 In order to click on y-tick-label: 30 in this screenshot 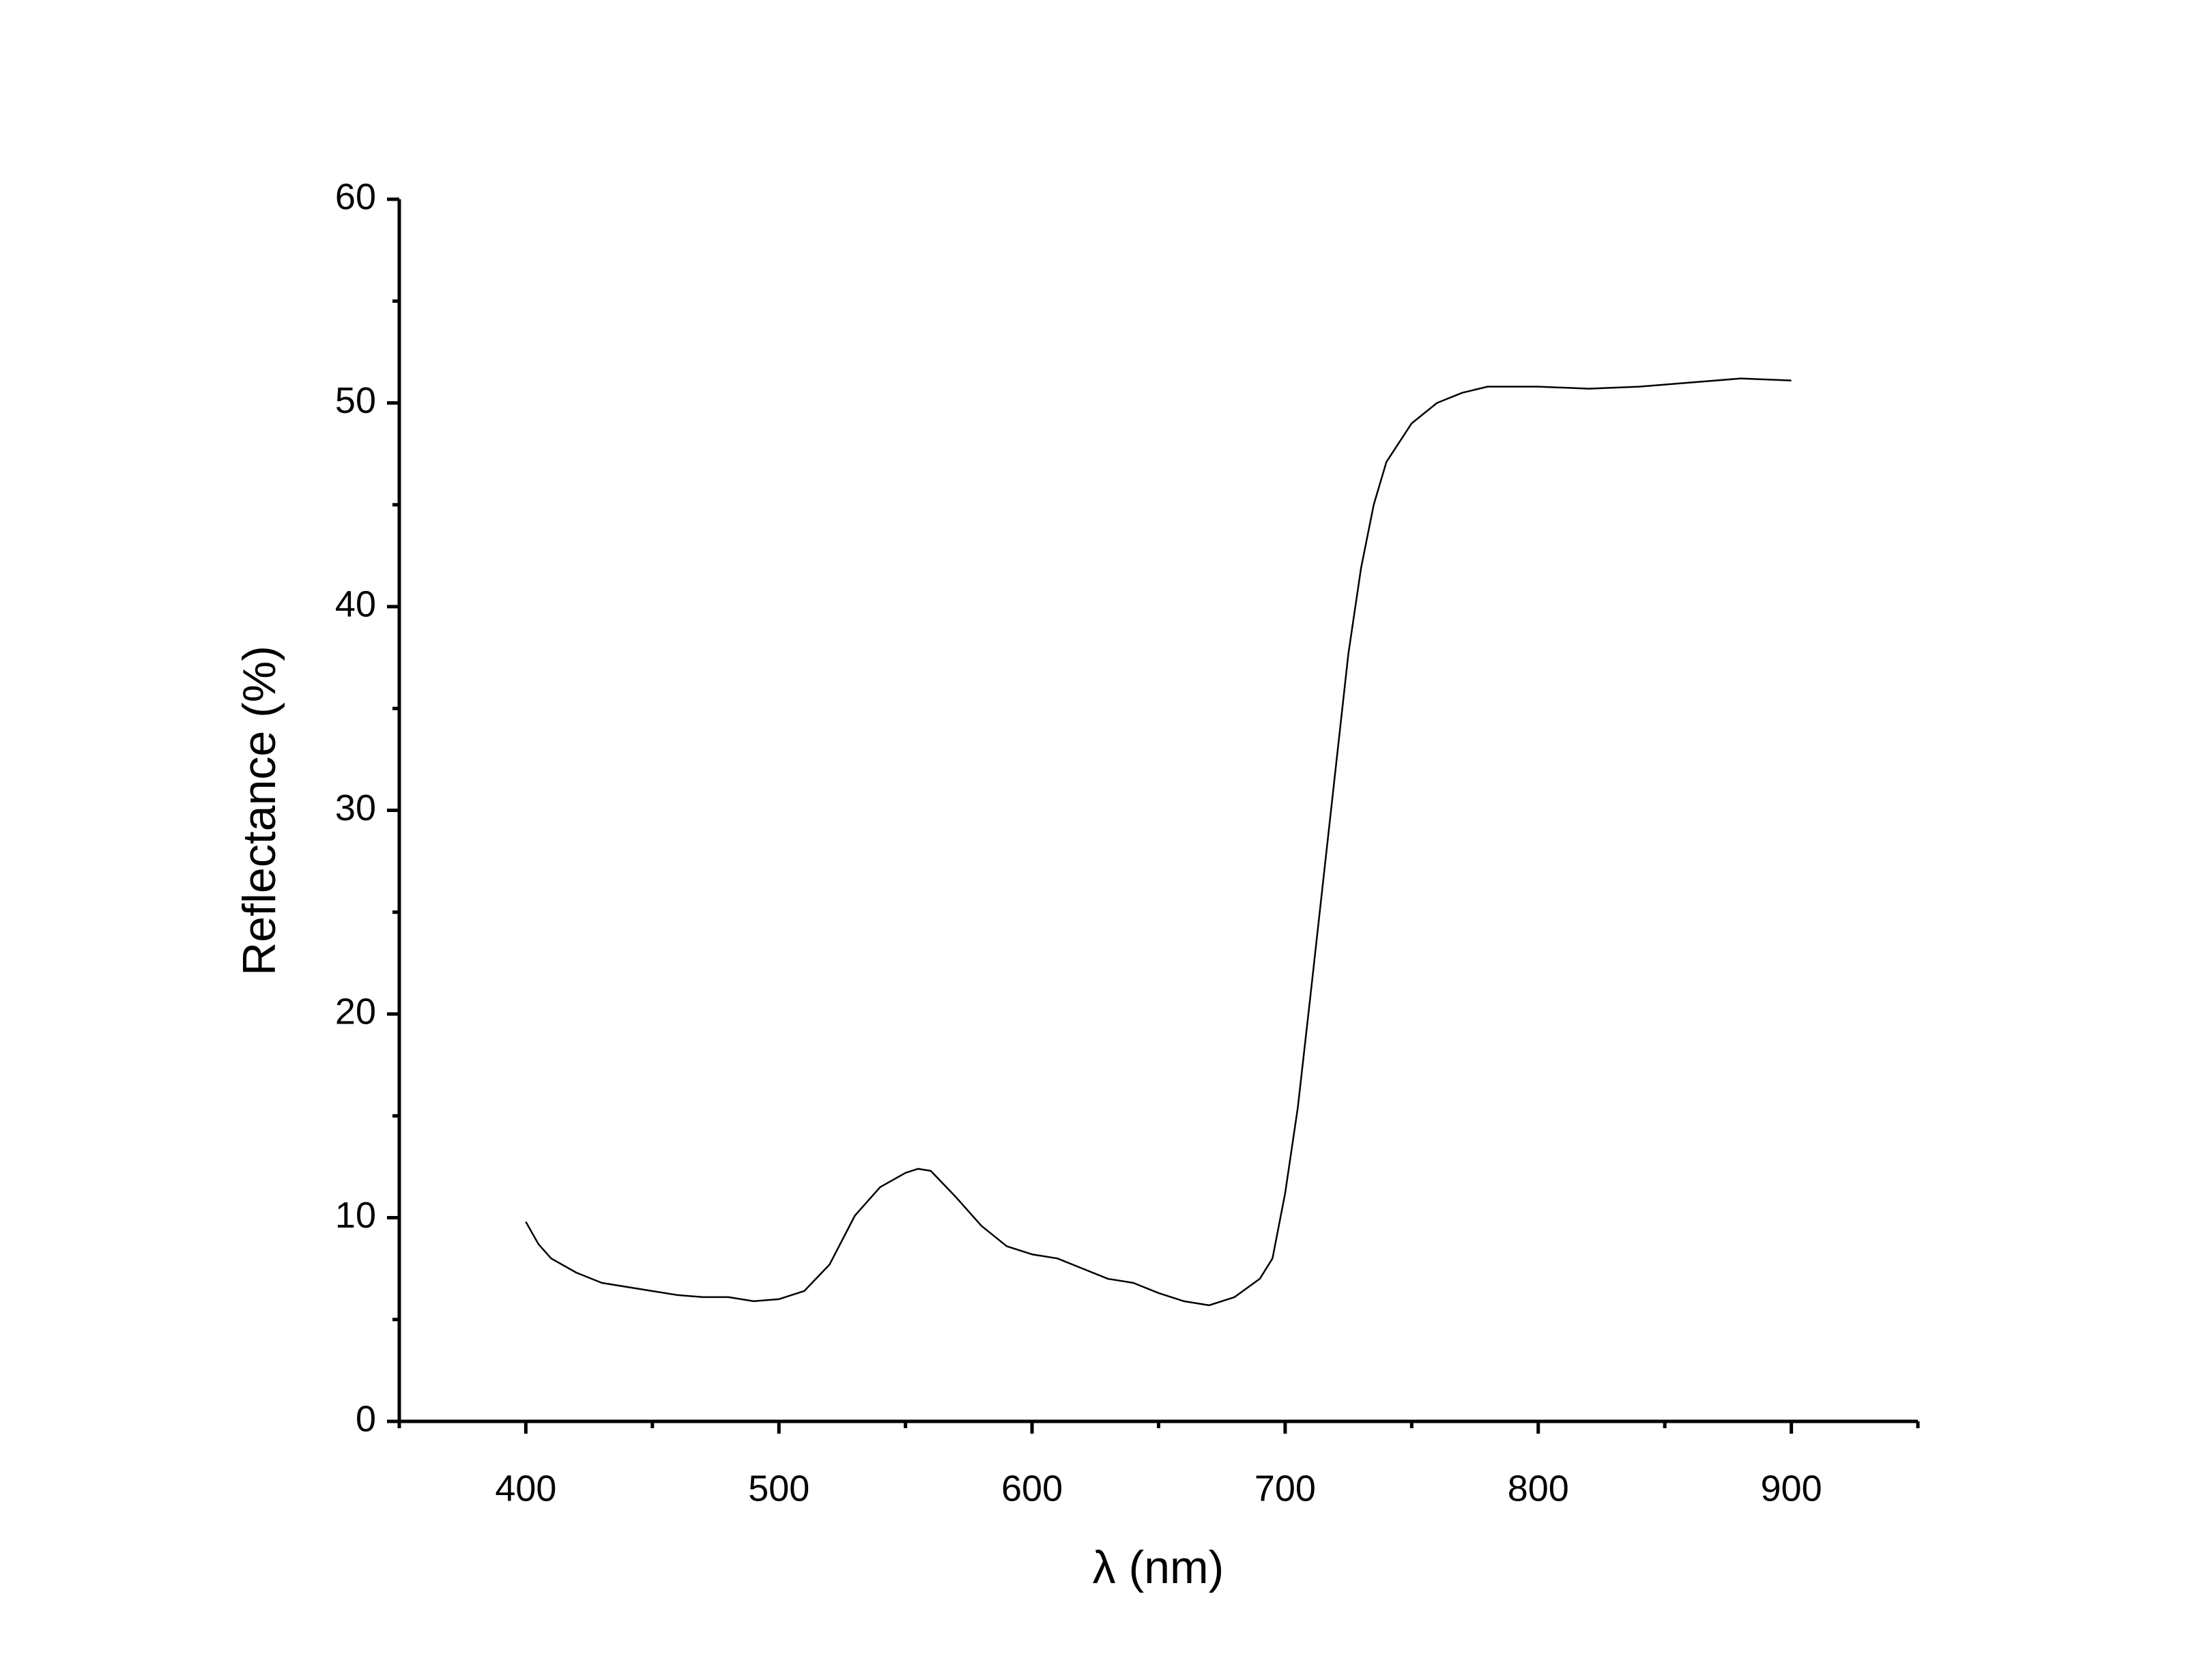, I will do `click(356, 807)`.